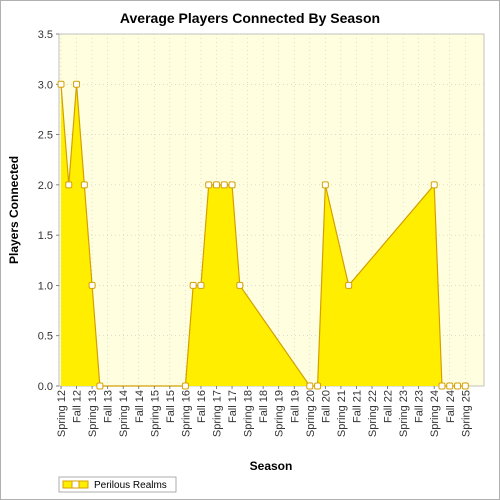  I want to click on y-axis-ticks: 0.0 0.5 1.0 1.5 2.0 2.5 3.0 3.5, so click(48, 211).